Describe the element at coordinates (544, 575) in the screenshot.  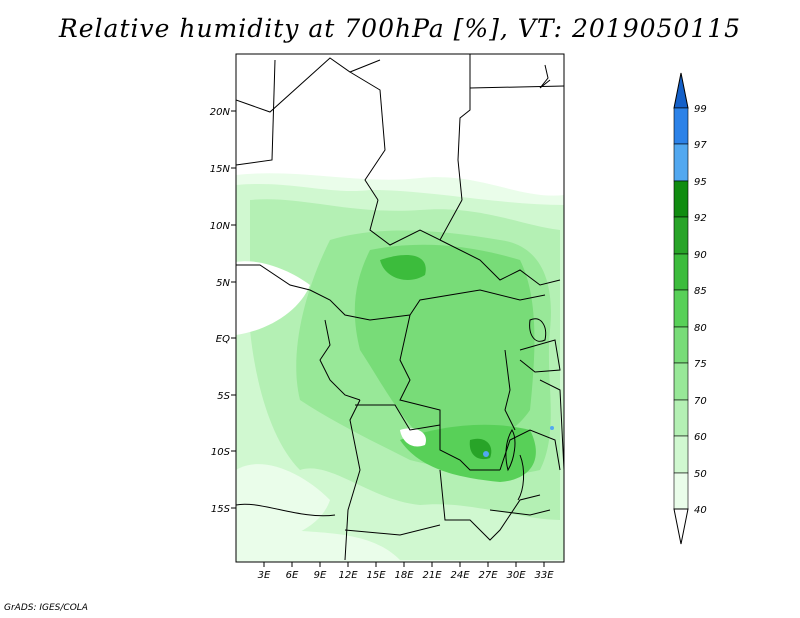
I see `lon-tick-label: 33E` at that location.